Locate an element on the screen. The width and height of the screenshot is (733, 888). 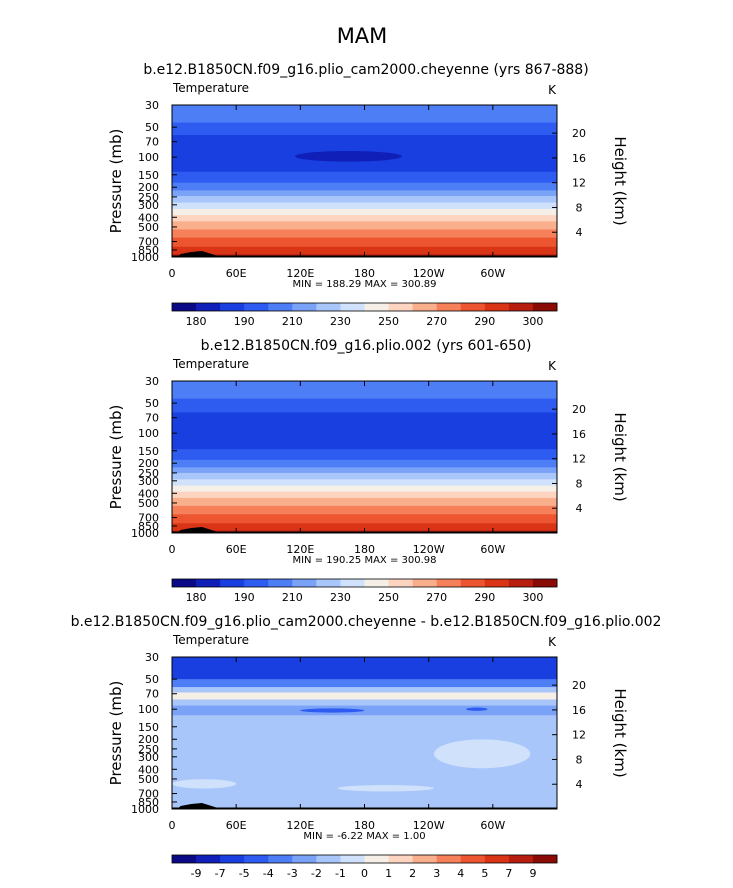
height-tick-label: 12 is located at coordinates (579, 459).